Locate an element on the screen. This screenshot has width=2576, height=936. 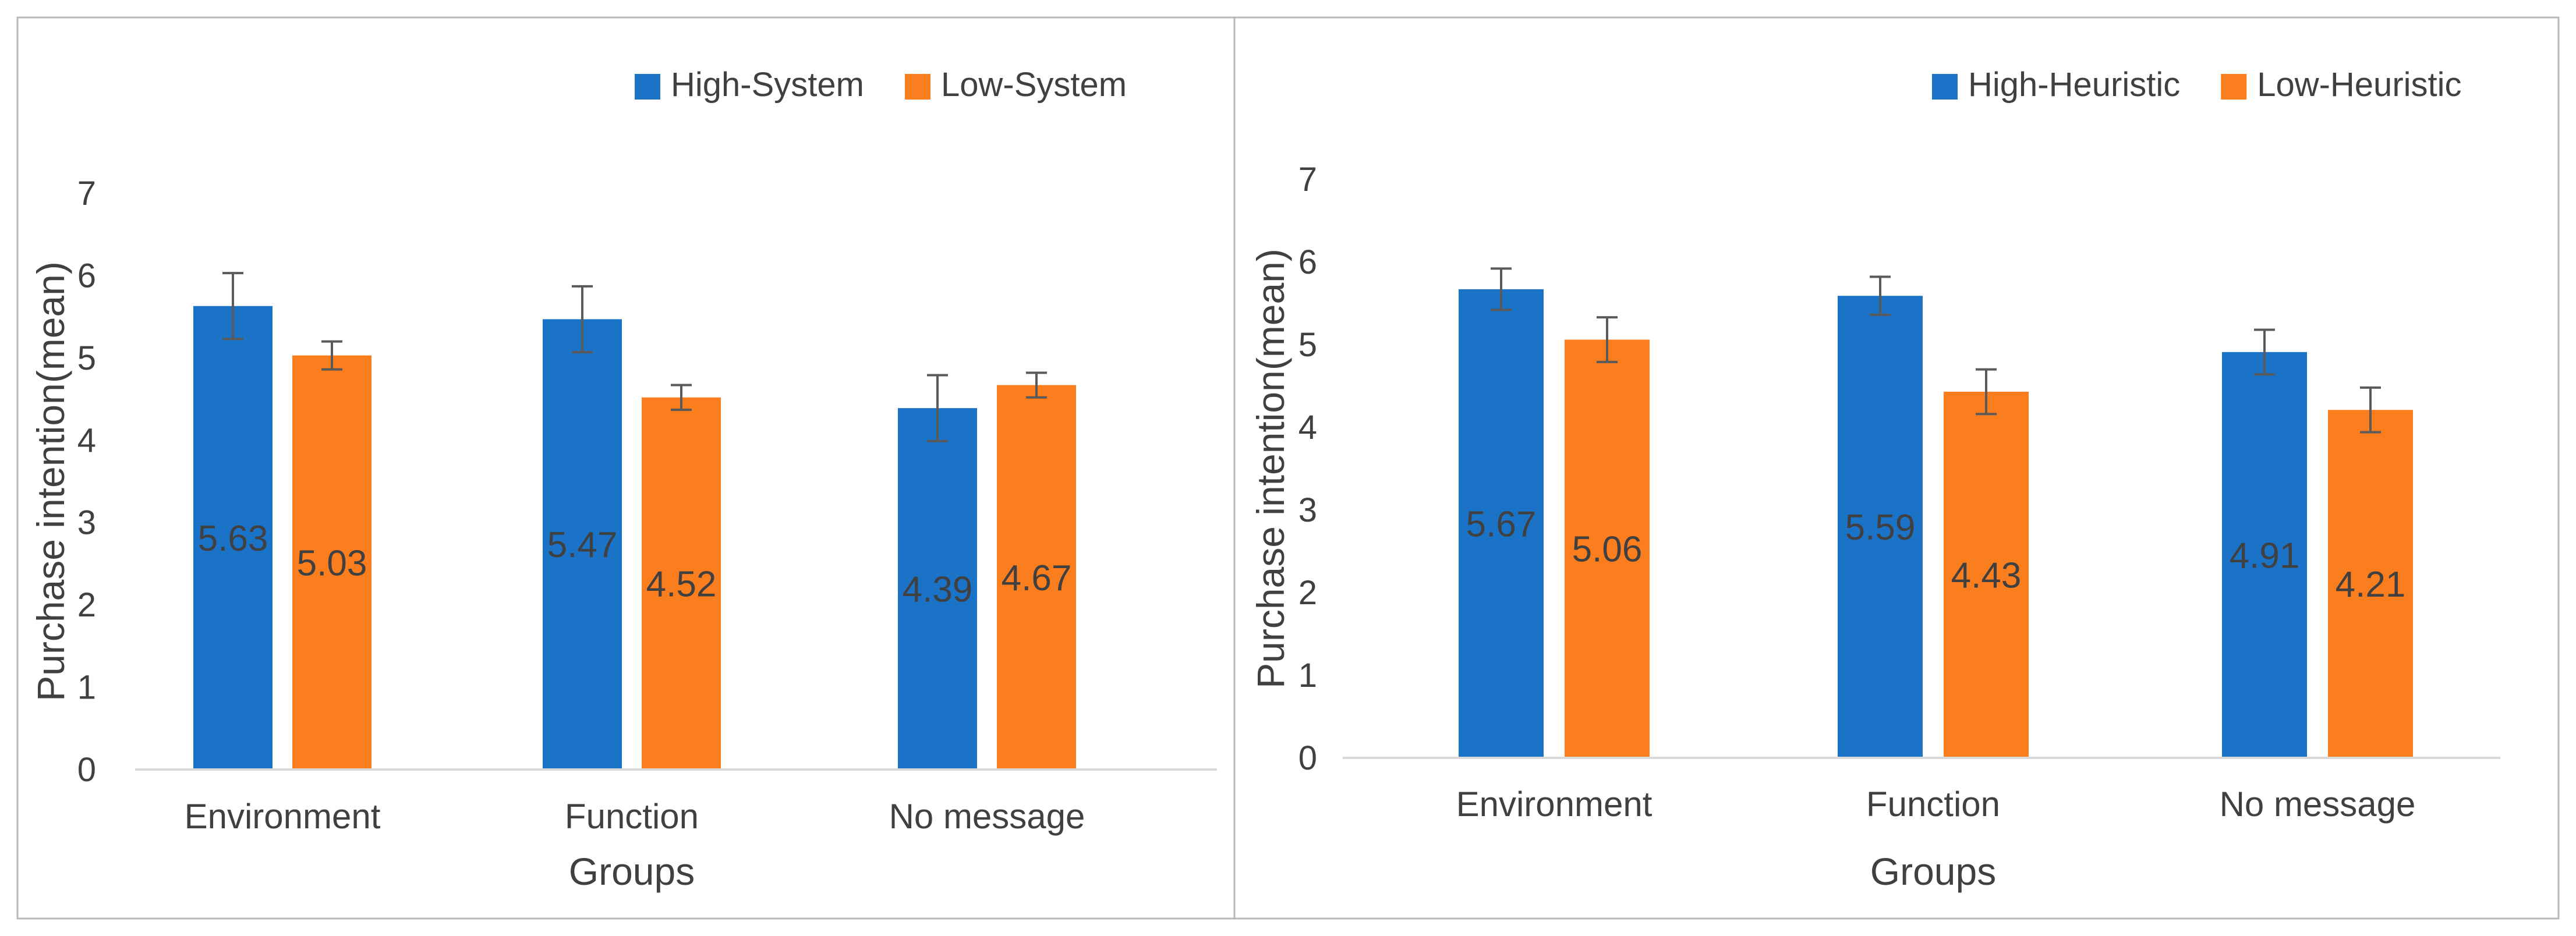
data-label: 4.21 is located at coordinates (2371, 585).